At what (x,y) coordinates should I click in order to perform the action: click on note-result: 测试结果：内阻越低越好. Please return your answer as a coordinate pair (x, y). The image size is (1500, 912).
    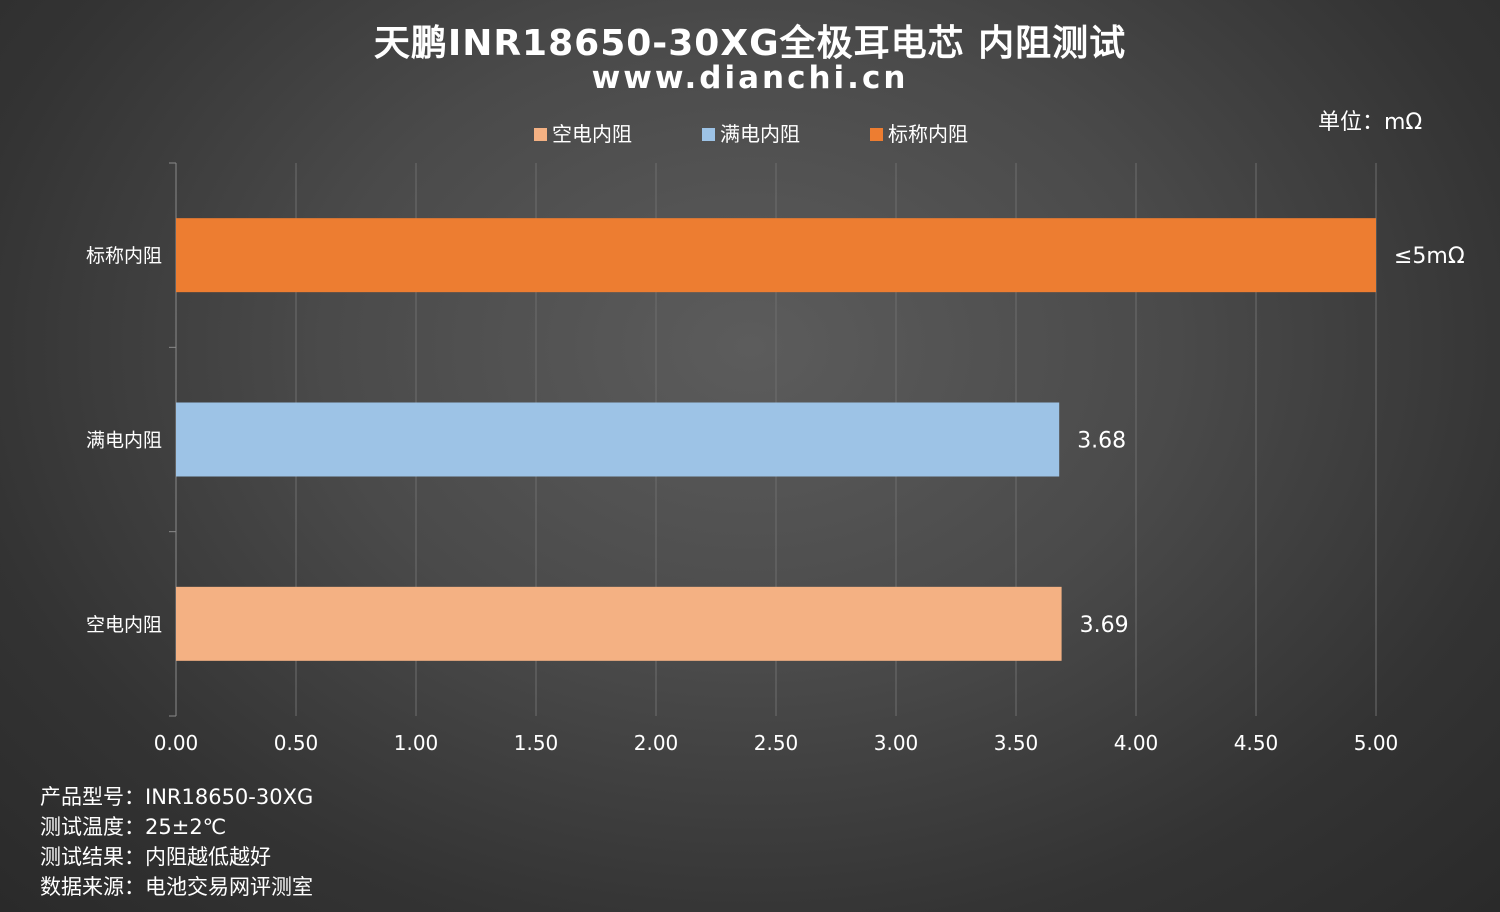
    Looking at the image, I should click on (155, 857).